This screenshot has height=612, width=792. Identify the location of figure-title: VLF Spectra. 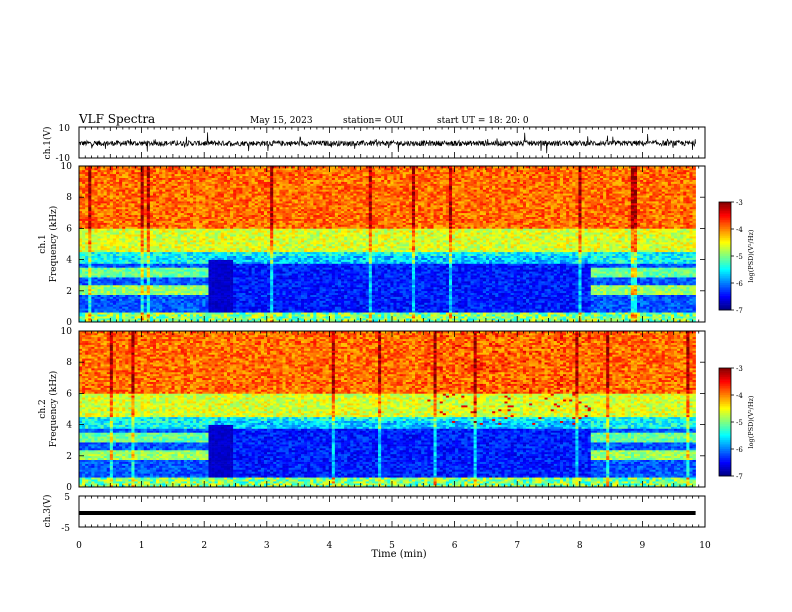
(116, 119).